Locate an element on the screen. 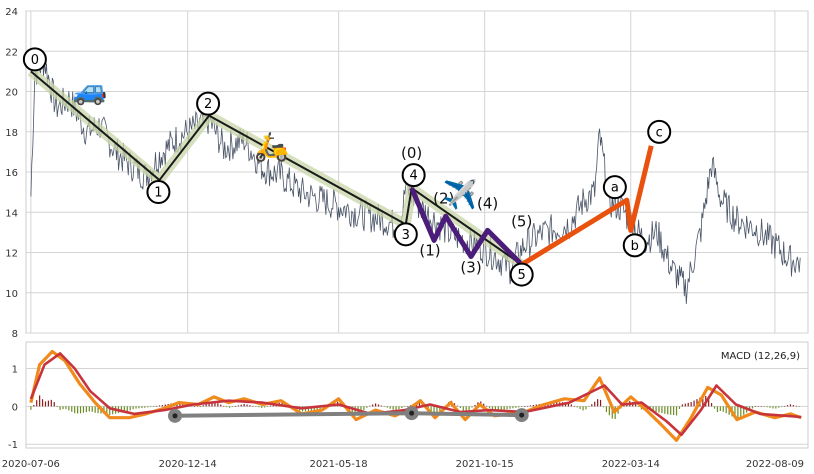 The height and width of the screenshot is (474, 814). price-y-tick-label: 14 is located at coordinates (11, 213).